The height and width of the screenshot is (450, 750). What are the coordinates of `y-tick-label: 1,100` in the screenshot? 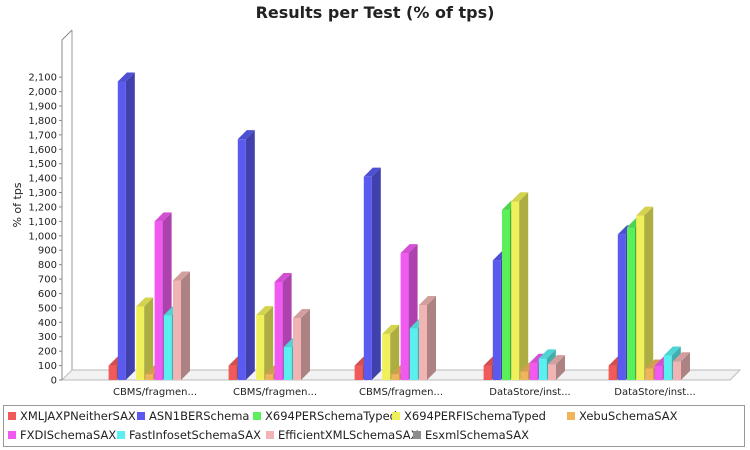 It's located at (42, 222).